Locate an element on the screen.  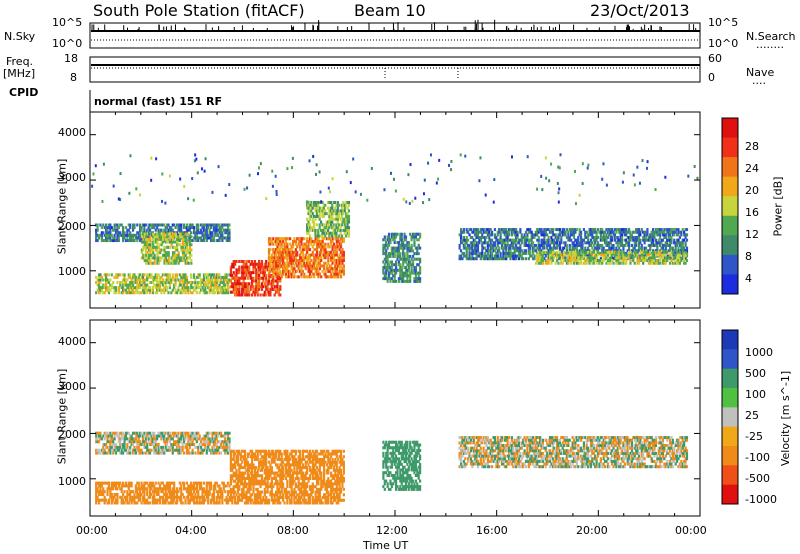
xtick-0: 00:00 is located at coordinates (92, 530).